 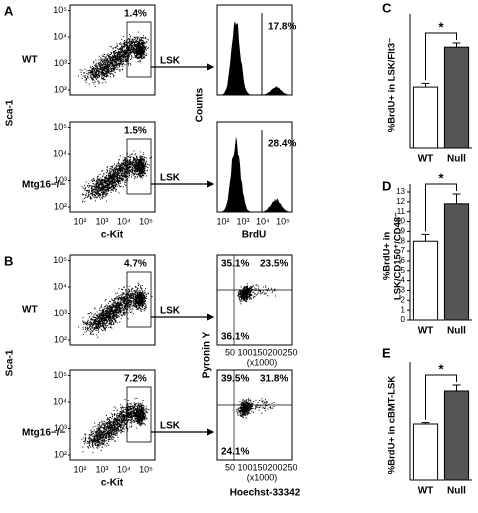 What do you see at coordinates (135, 379) in the screenshot?
I see `gate-percent: 7.2%` at bounding box center [135, 379].